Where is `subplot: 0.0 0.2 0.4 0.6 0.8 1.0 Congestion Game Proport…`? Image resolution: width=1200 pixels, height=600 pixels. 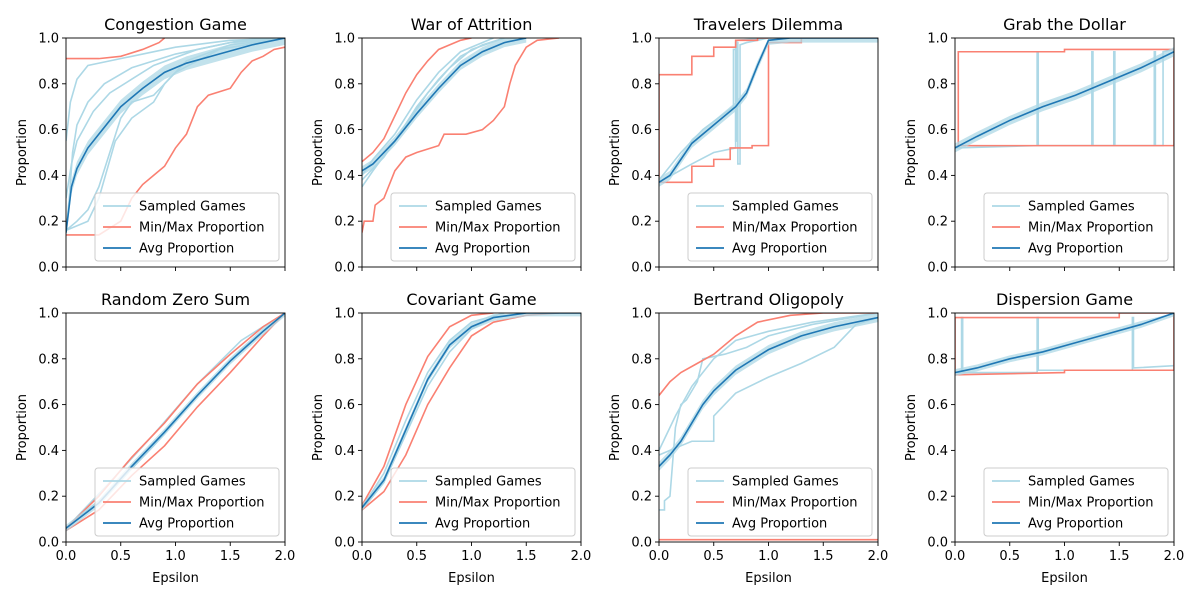 subplot: 0.0 0.2 0.4 0.6 0.8 1.0 Congestion Game Proport… is located at coordinates (150, 145).